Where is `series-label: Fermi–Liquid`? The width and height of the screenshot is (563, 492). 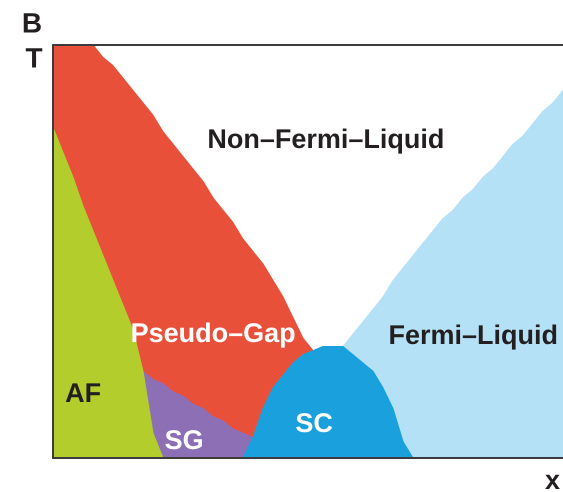
series-label: Fermi–Liquid is located at coordinates (473, 335).